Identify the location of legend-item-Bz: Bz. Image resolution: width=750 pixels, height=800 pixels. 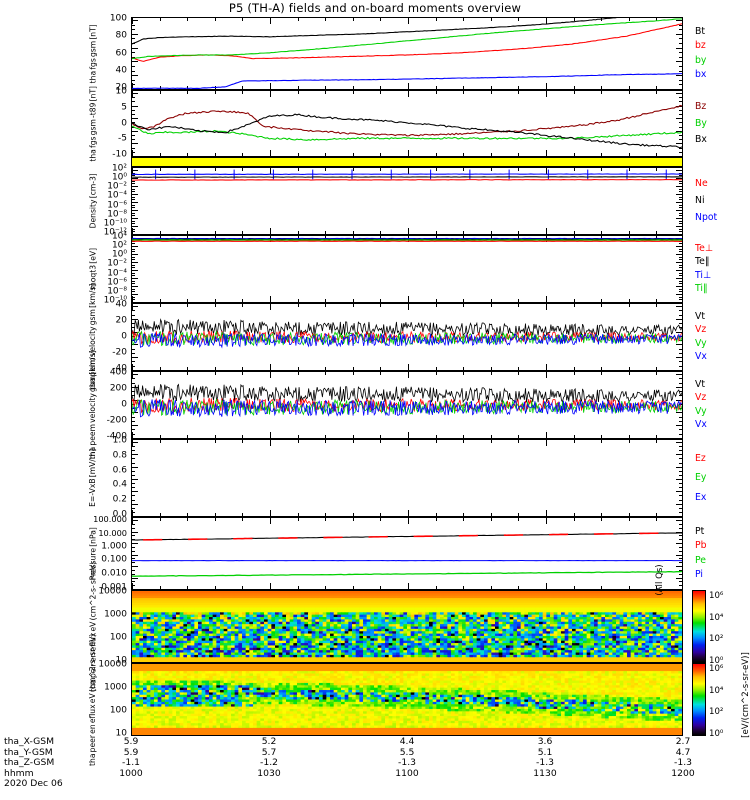
(701, 106).